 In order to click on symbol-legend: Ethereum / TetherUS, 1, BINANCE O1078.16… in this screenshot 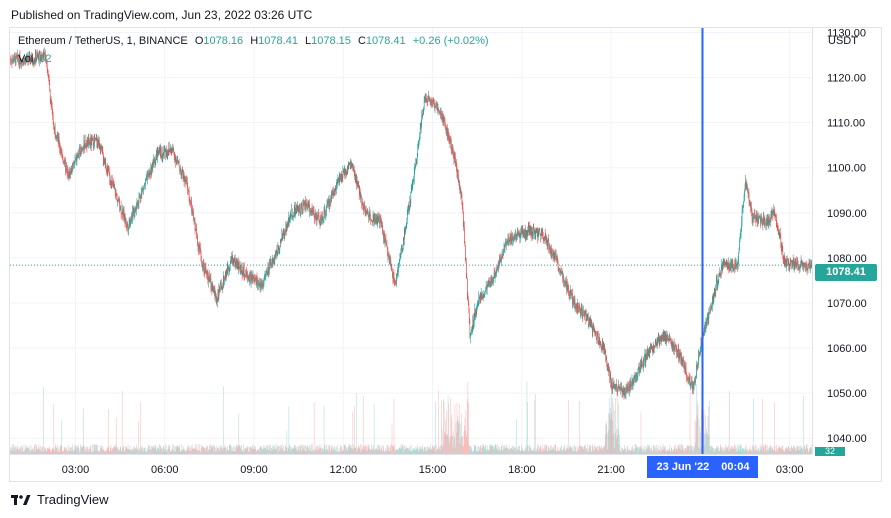, I will do `click(253, 41)`.